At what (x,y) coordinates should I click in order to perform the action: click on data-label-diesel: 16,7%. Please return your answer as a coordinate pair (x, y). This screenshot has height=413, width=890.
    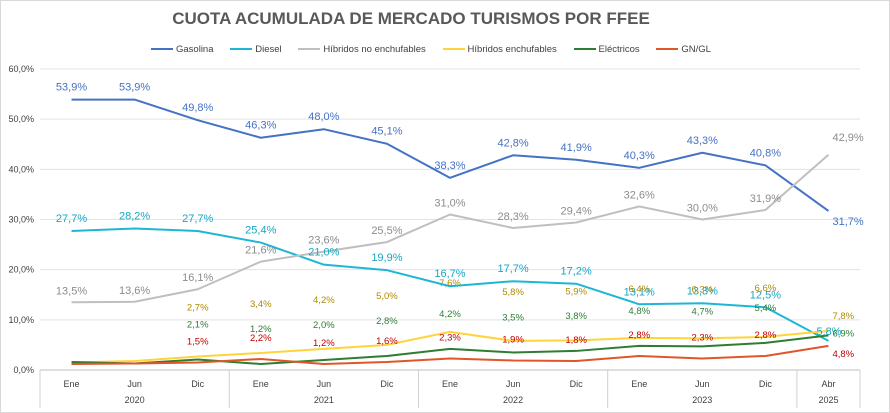
    Looking at the image, I should click on (449, 274).